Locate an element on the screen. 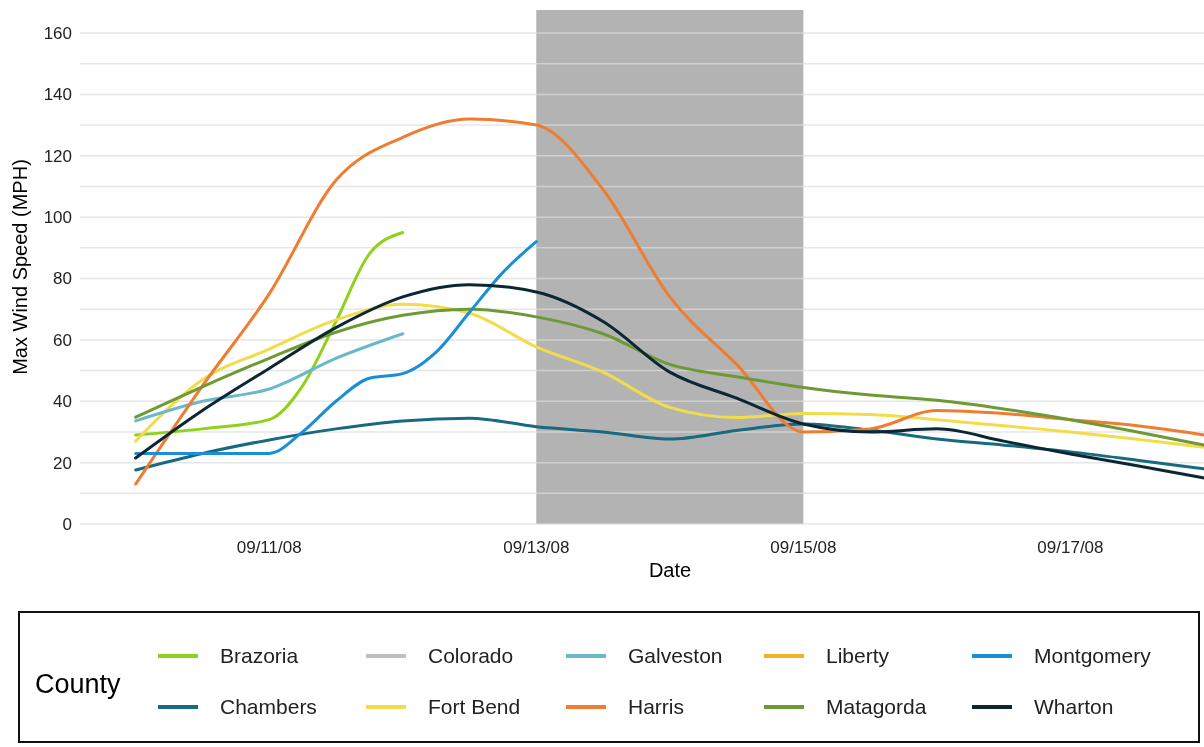 The height and width of the screenshot is (747, 1204). legend-title: County is located at coordinates (78, 684).